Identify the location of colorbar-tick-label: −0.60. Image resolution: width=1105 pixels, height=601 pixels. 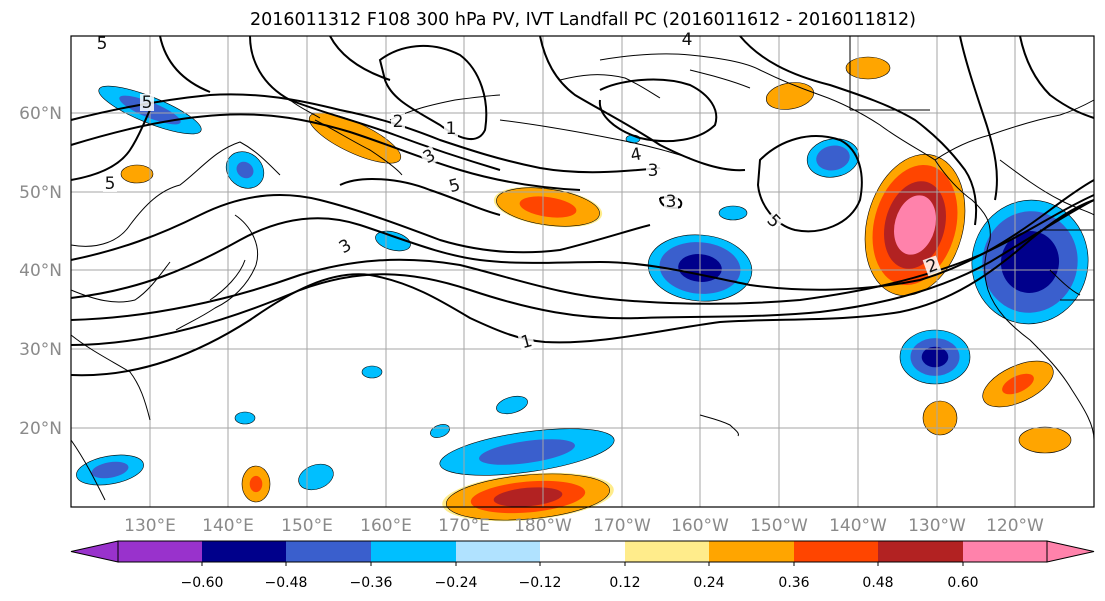
(202, 583).